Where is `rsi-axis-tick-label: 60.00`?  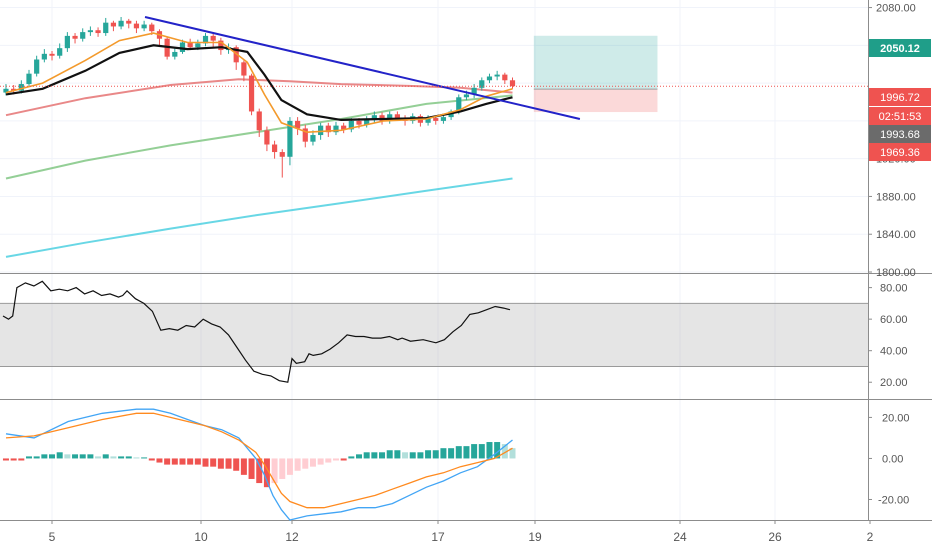 rsi-axis-tick-label: 60.00 is located at coordinates (894, 320).